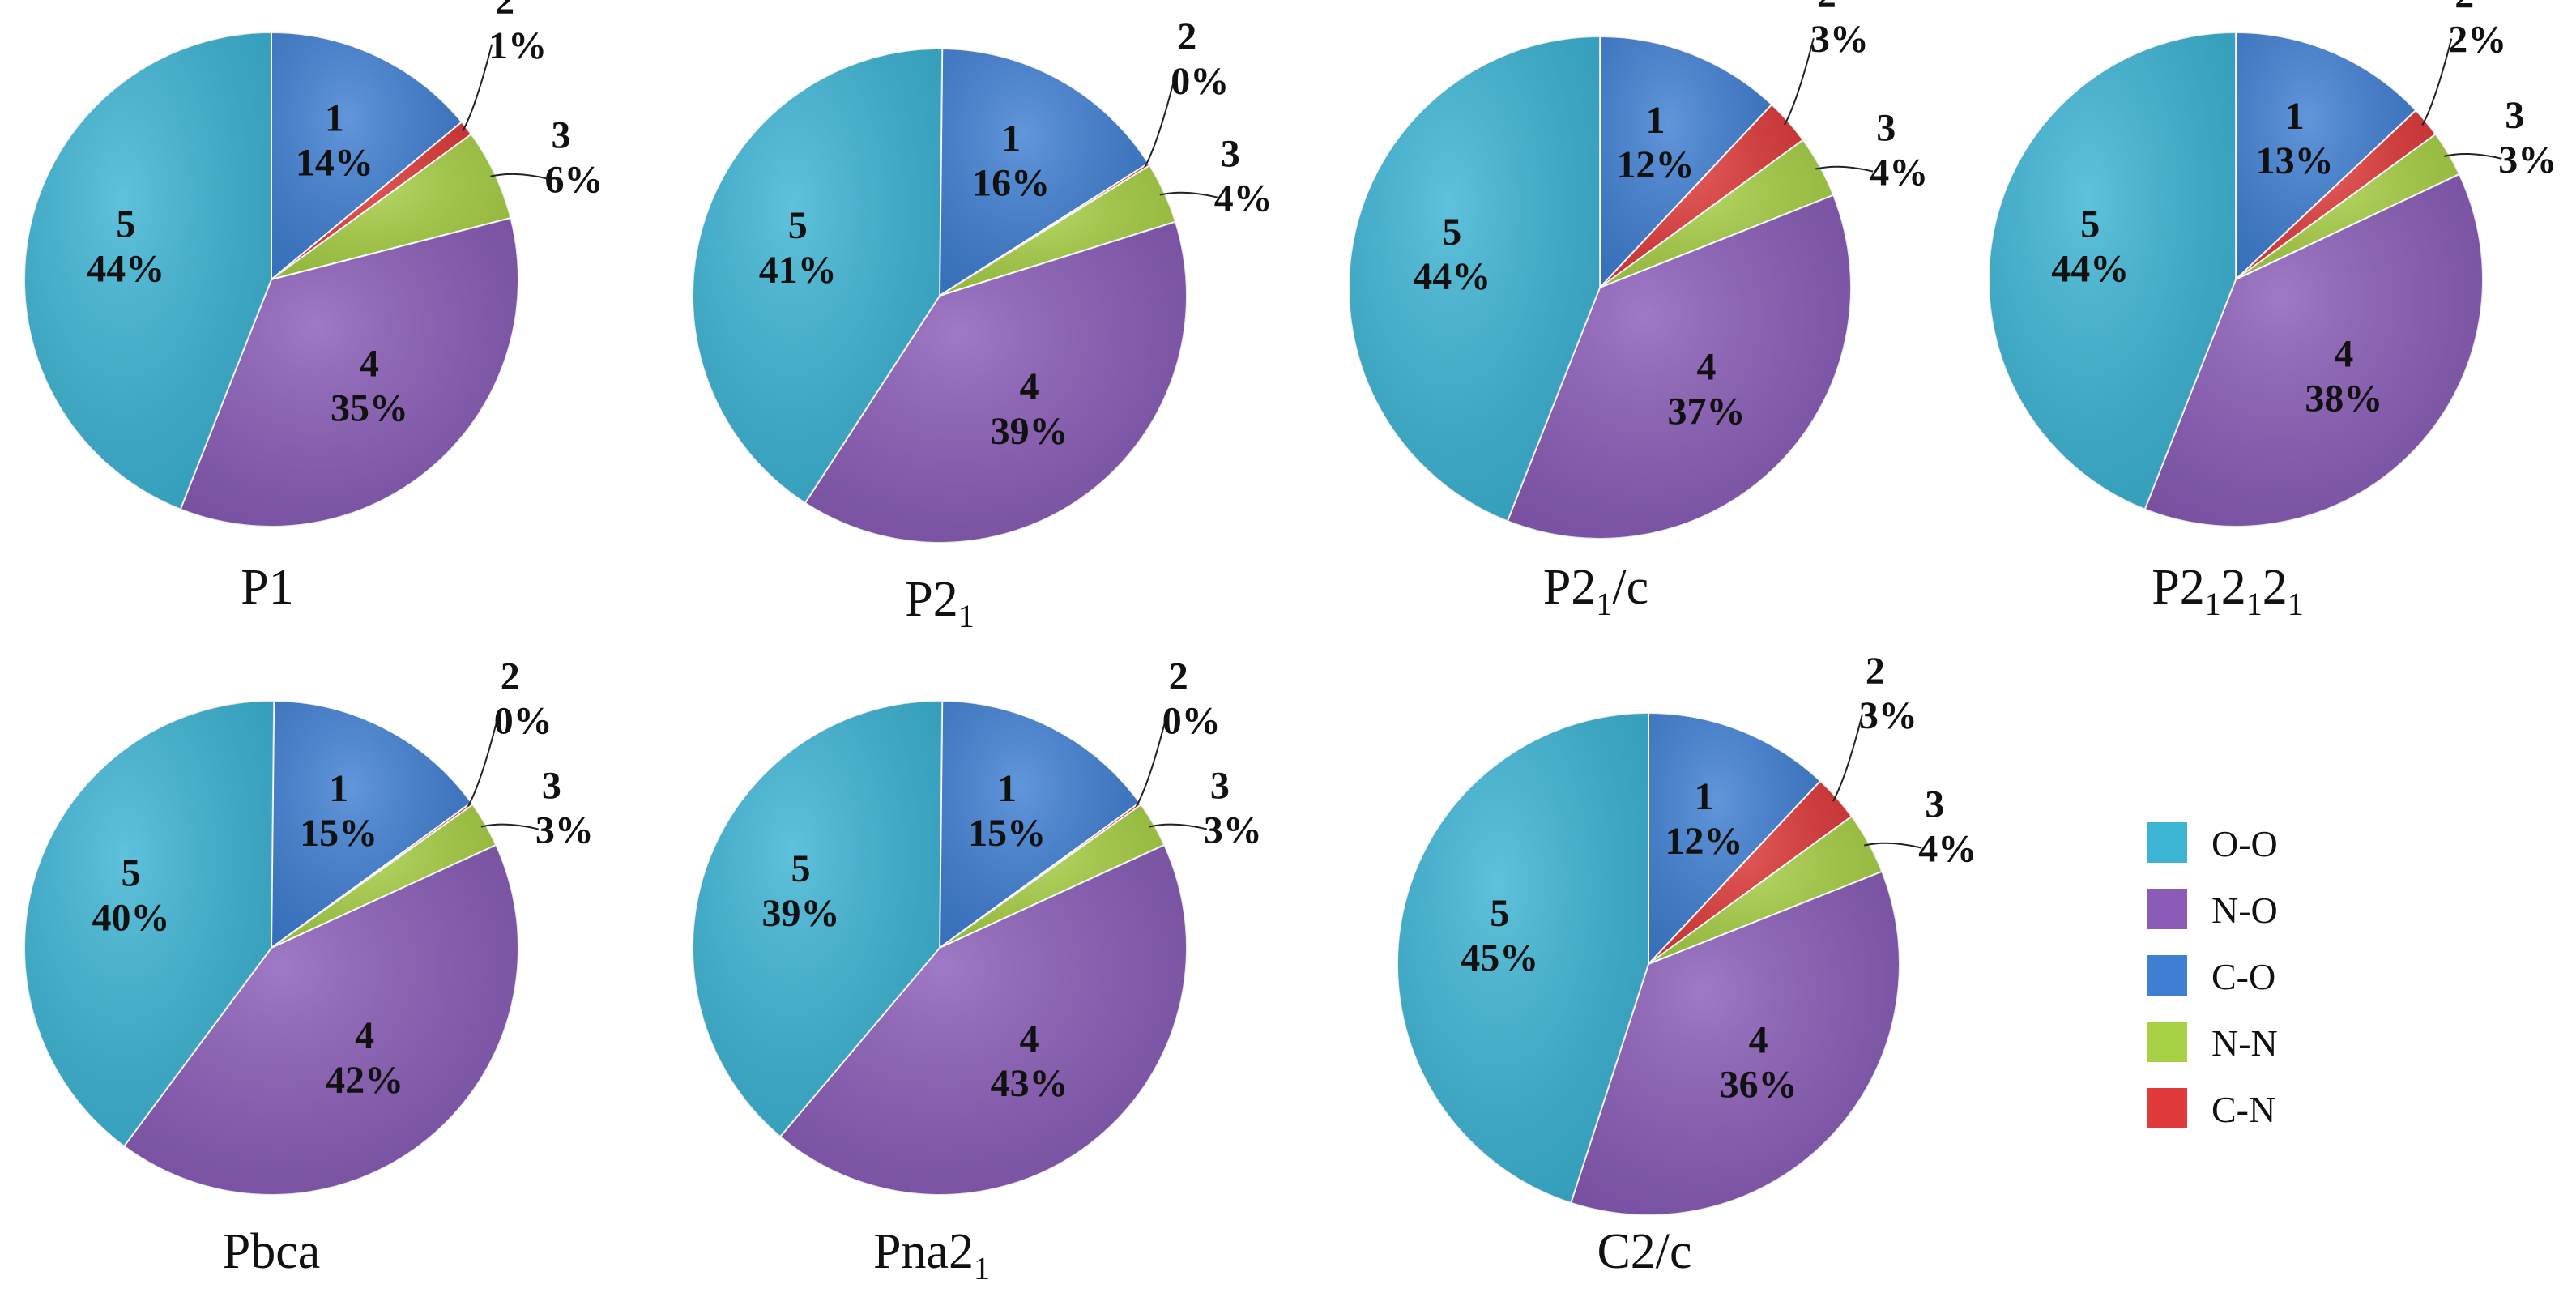 This screenshot has width=2576, height=1297. I want to click on pie-chart-2: 116% 20% 34% 439% 541% P21, so click(983, 324).